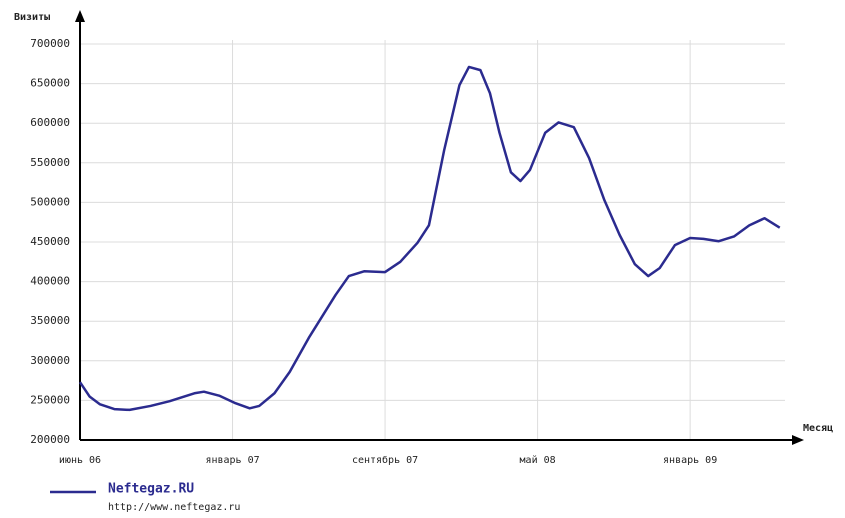 The image size is (845, 518). I want to click on y-axis-label: Визиты, so click(32, 17).